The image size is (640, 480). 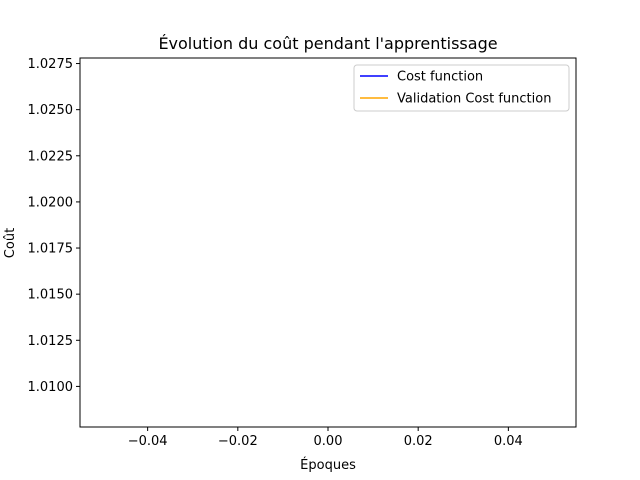 What do you see at coordinates (474, 99) in the screenshot?
I see `legend-label: Validation Cost function` at bounding box center [474, 99].